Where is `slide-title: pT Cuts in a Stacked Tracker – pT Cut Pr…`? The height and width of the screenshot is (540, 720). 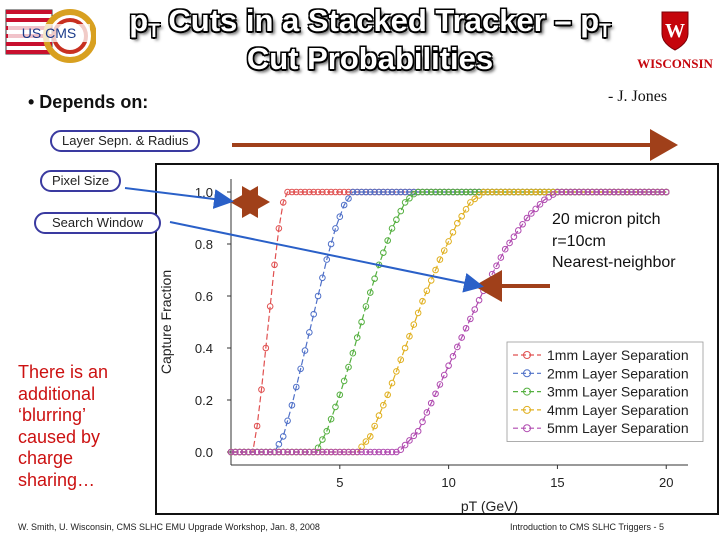 slide-title: pT Cuts in a Stacked Tracker – pT Cut Pr… is located at coordinates (370, 39).